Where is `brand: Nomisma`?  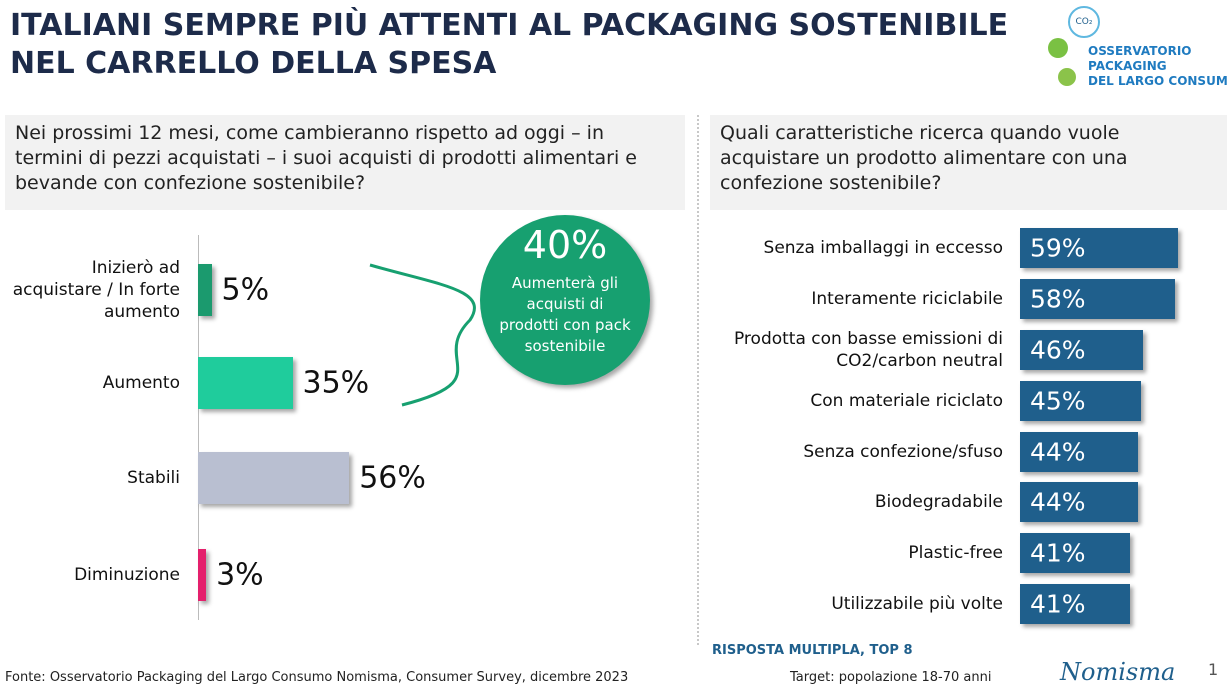 brand: Nomisma is located at coordinates (1118, 672).